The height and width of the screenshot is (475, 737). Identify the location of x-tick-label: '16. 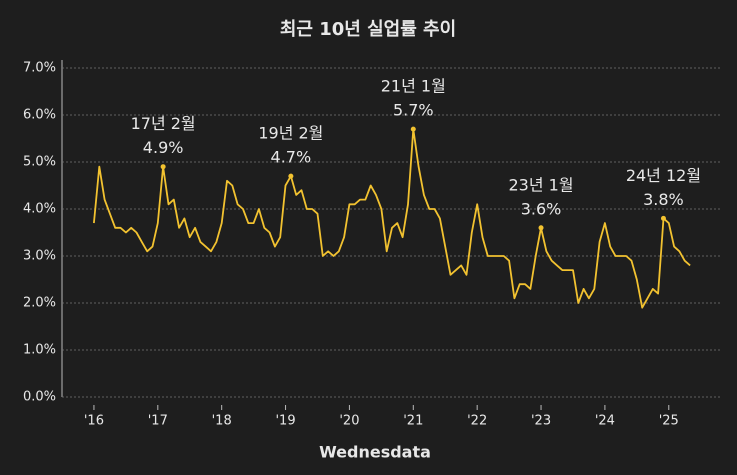
(94, 421).